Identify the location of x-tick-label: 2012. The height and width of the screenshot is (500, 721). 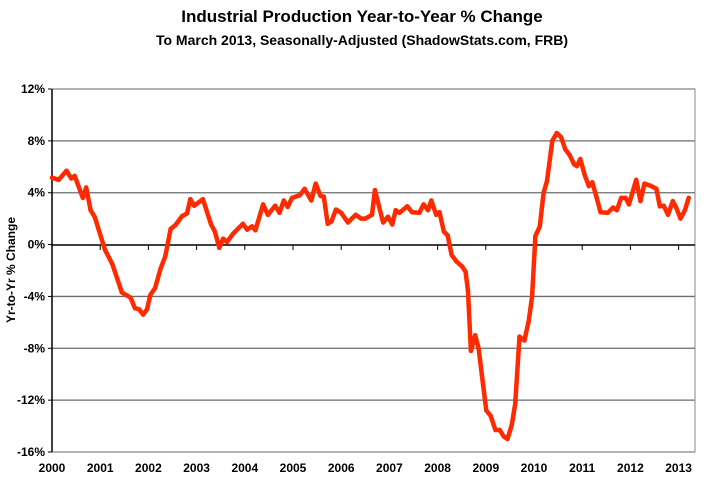
(630, 468).